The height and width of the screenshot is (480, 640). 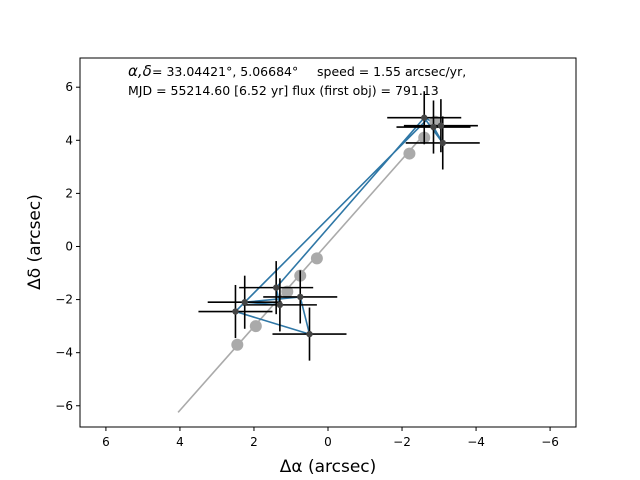 What do you see at coordinates (35, 242) in the screenshot?
I see `y-axis-label: Δδ (arcsec)` at bounding box center [35, 242].